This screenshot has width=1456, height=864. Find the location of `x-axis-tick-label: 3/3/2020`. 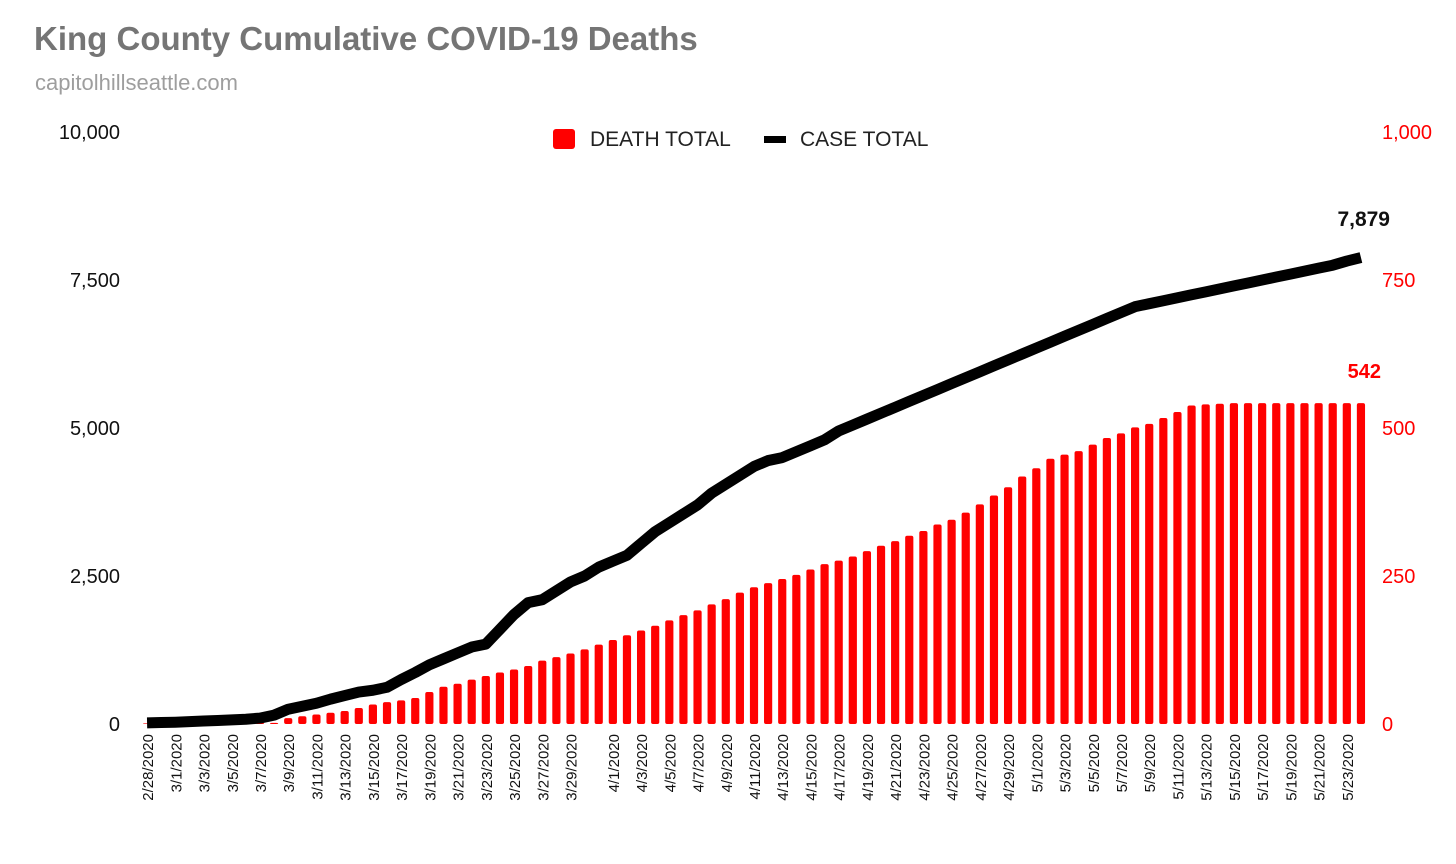

x-axis-tick-label: 3/3/2020 is located at coordinates (205, 763).